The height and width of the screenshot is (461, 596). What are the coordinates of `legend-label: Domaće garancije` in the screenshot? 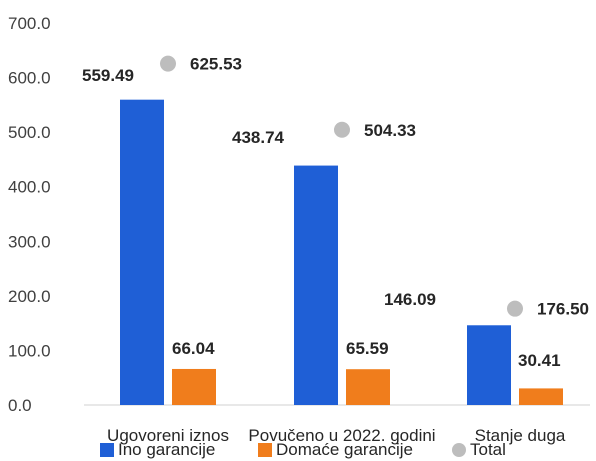 It's located at (344, 449).